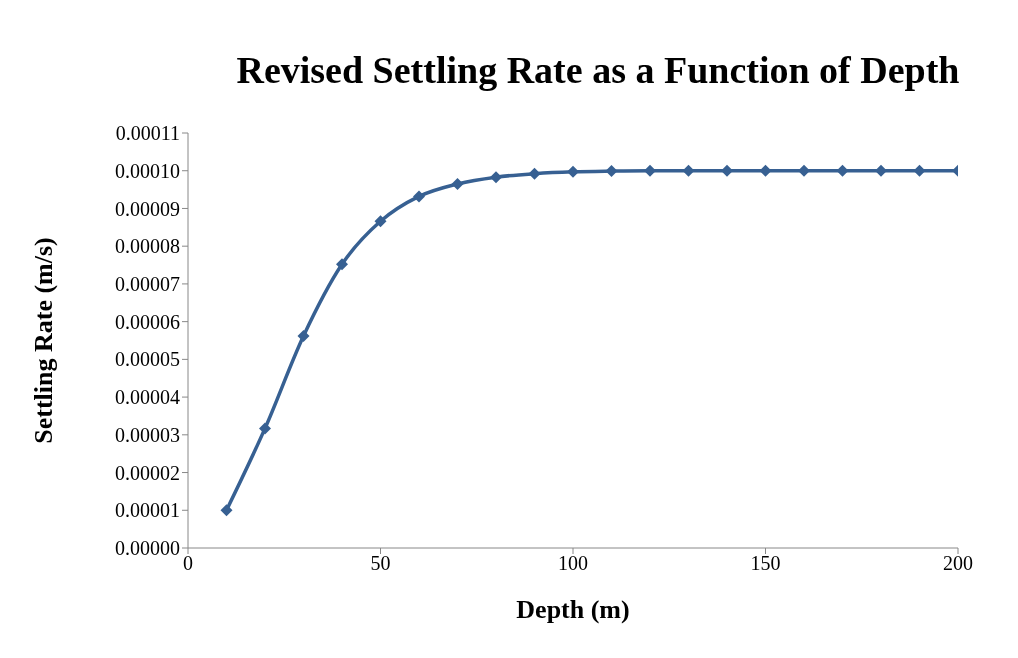  What do you see at coordinates (147, 510) in the screenshot?
I see `y-tick-label: 0.00001` at bounding box center [147, 510].